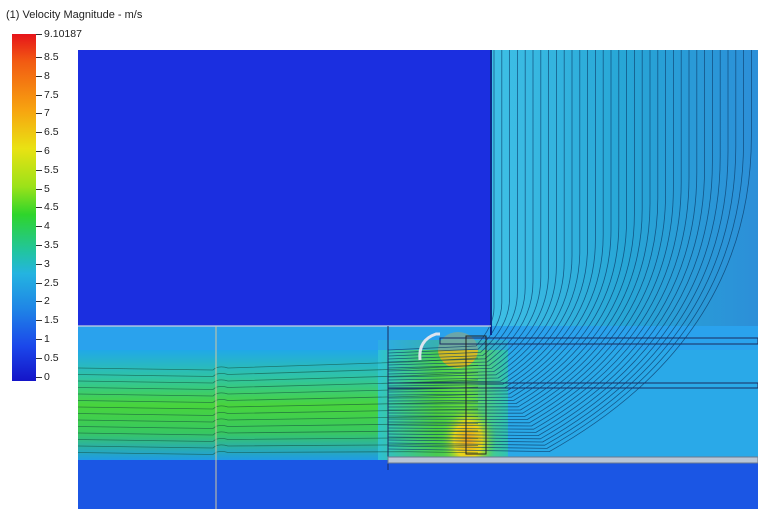  What do you see at coordinates (51, 170) in the screenshot?
I see `colorbar-tick-label: 5.5` at bounding box center [51, 170].